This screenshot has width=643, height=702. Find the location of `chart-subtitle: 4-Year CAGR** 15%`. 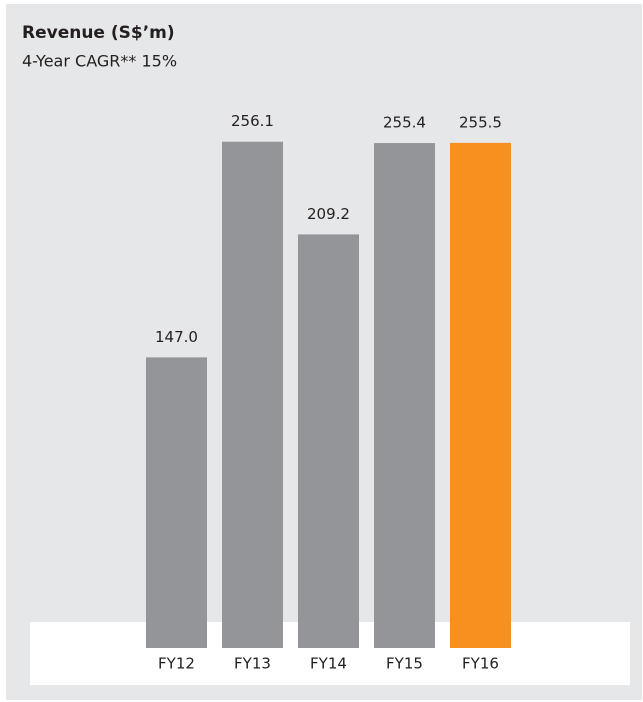

chart-subtitle: 4-Year CAGR** 15% is located at coordinates (99, 61).